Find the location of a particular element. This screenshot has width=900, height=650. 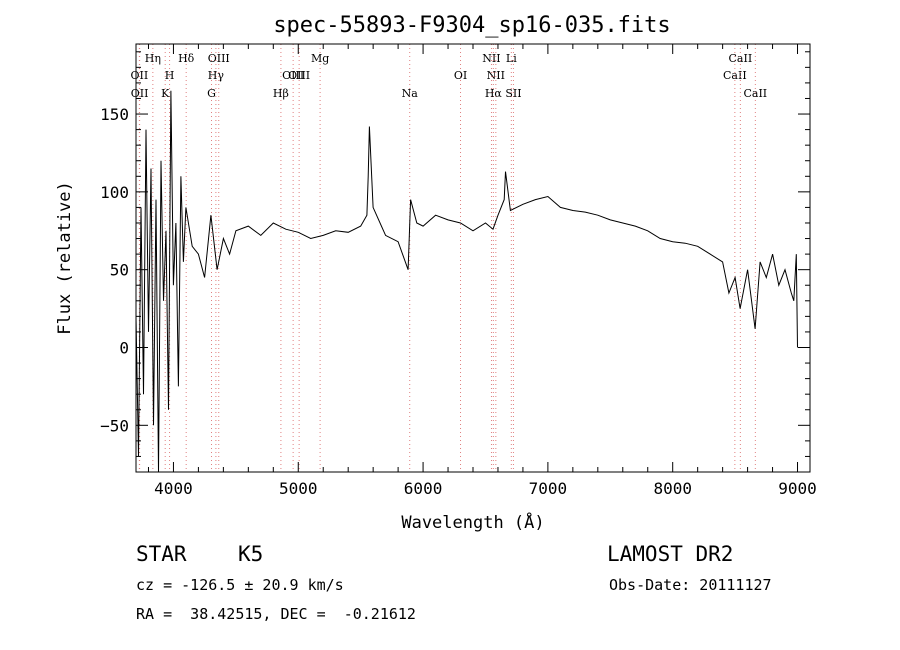

spectral-line-label: Mg is located at coordinates (320, 58).